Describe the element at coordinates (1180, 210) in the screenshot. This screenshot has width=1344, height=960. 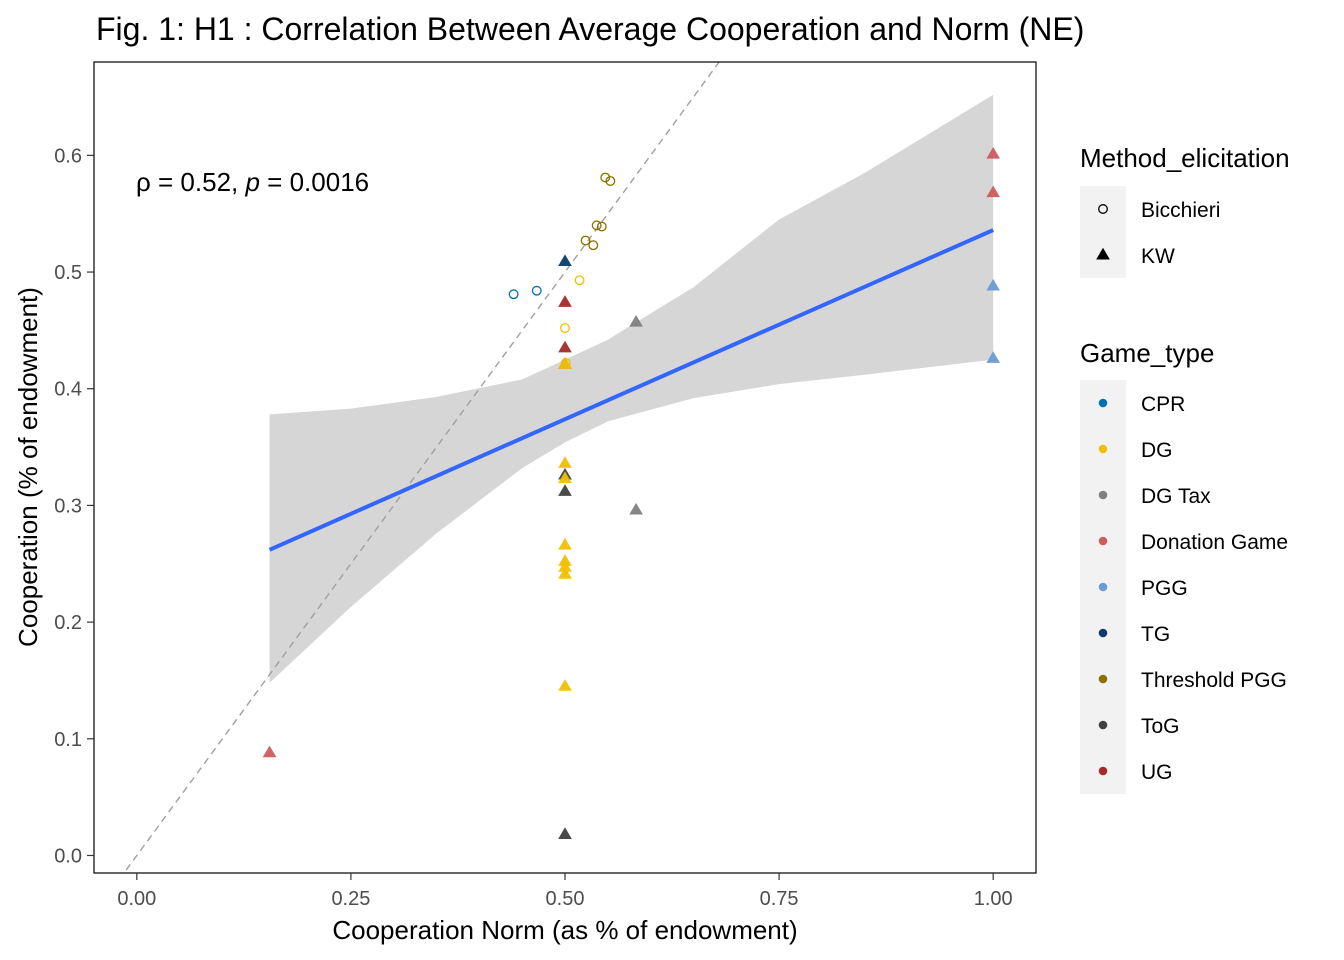
I see `legend-method-label: Bicchieri` at that location.